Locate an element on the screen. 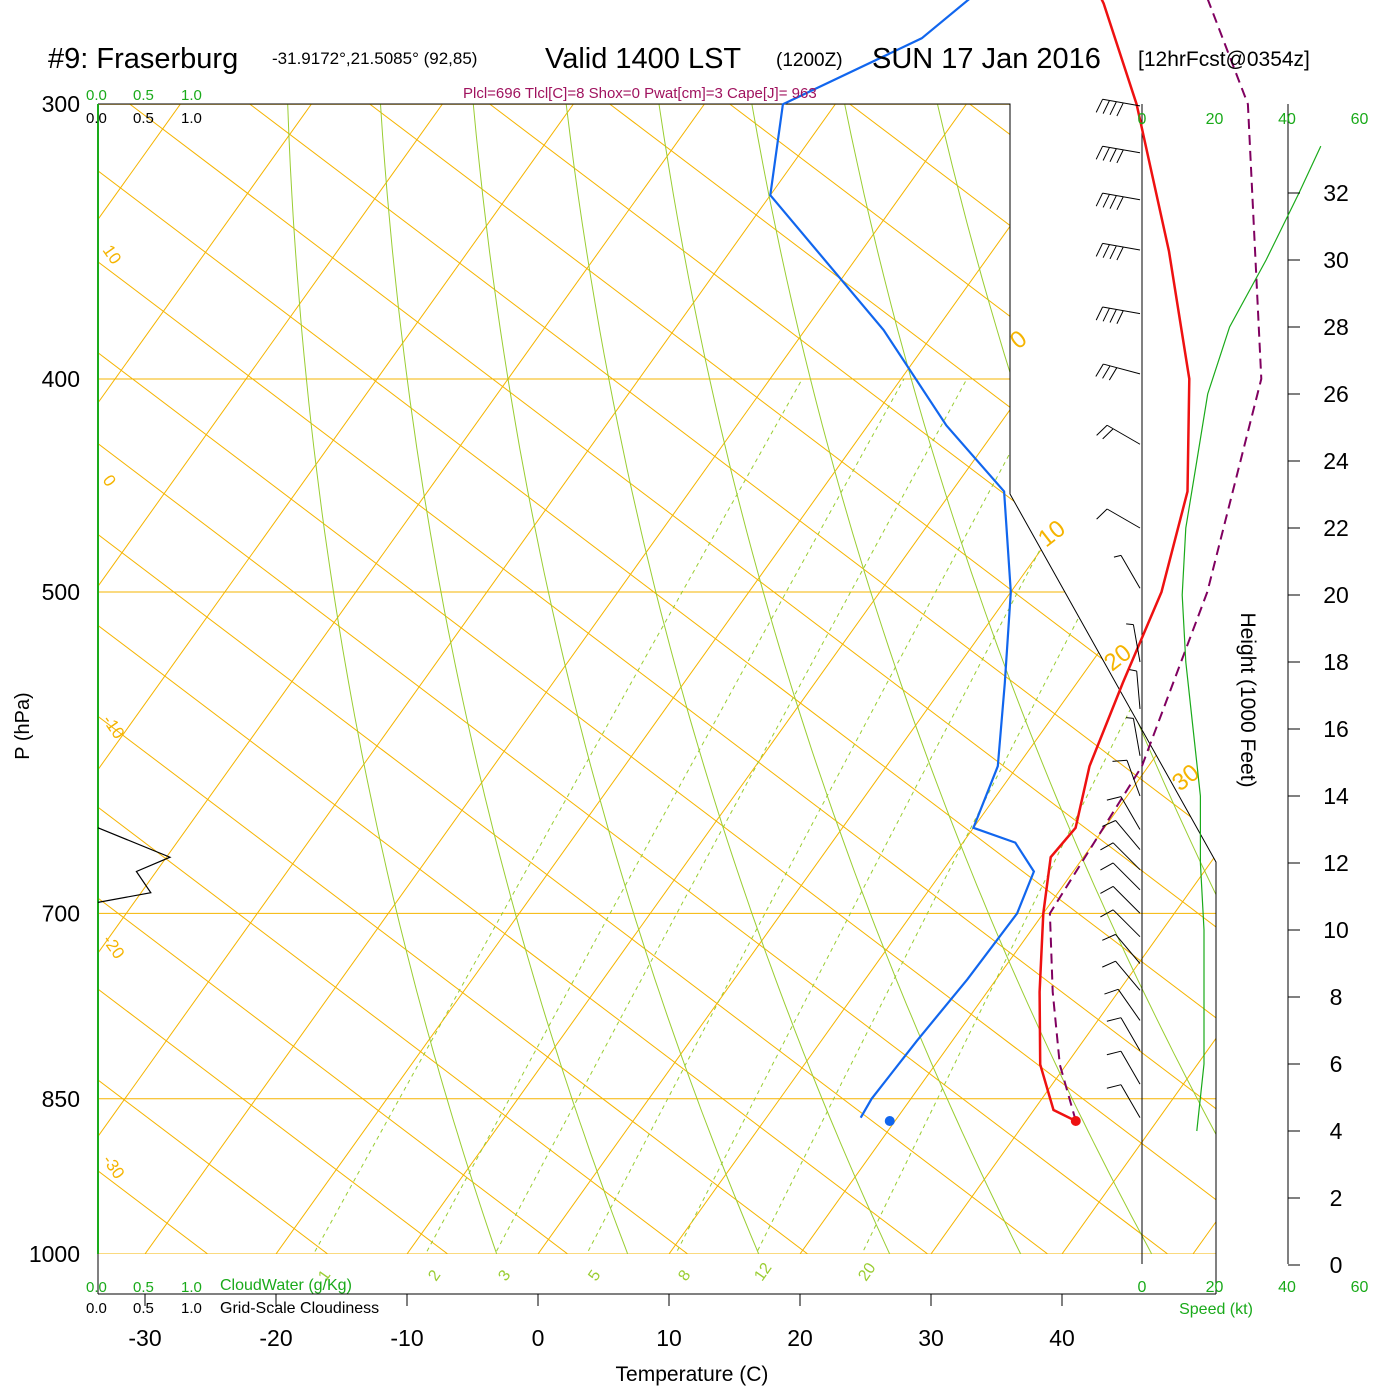  height-tick-label: 12 is located at coordinates (1336, 863).